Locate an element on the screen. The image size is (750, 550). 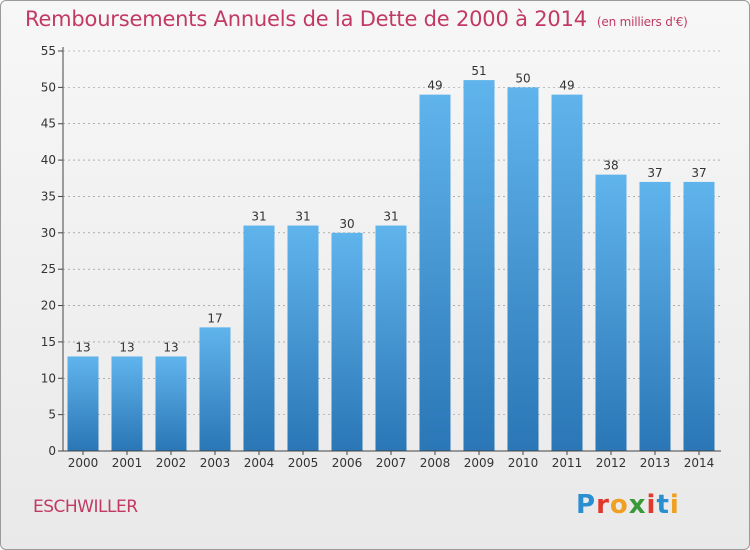
bar-2011 is located at coordinates (567, 273).